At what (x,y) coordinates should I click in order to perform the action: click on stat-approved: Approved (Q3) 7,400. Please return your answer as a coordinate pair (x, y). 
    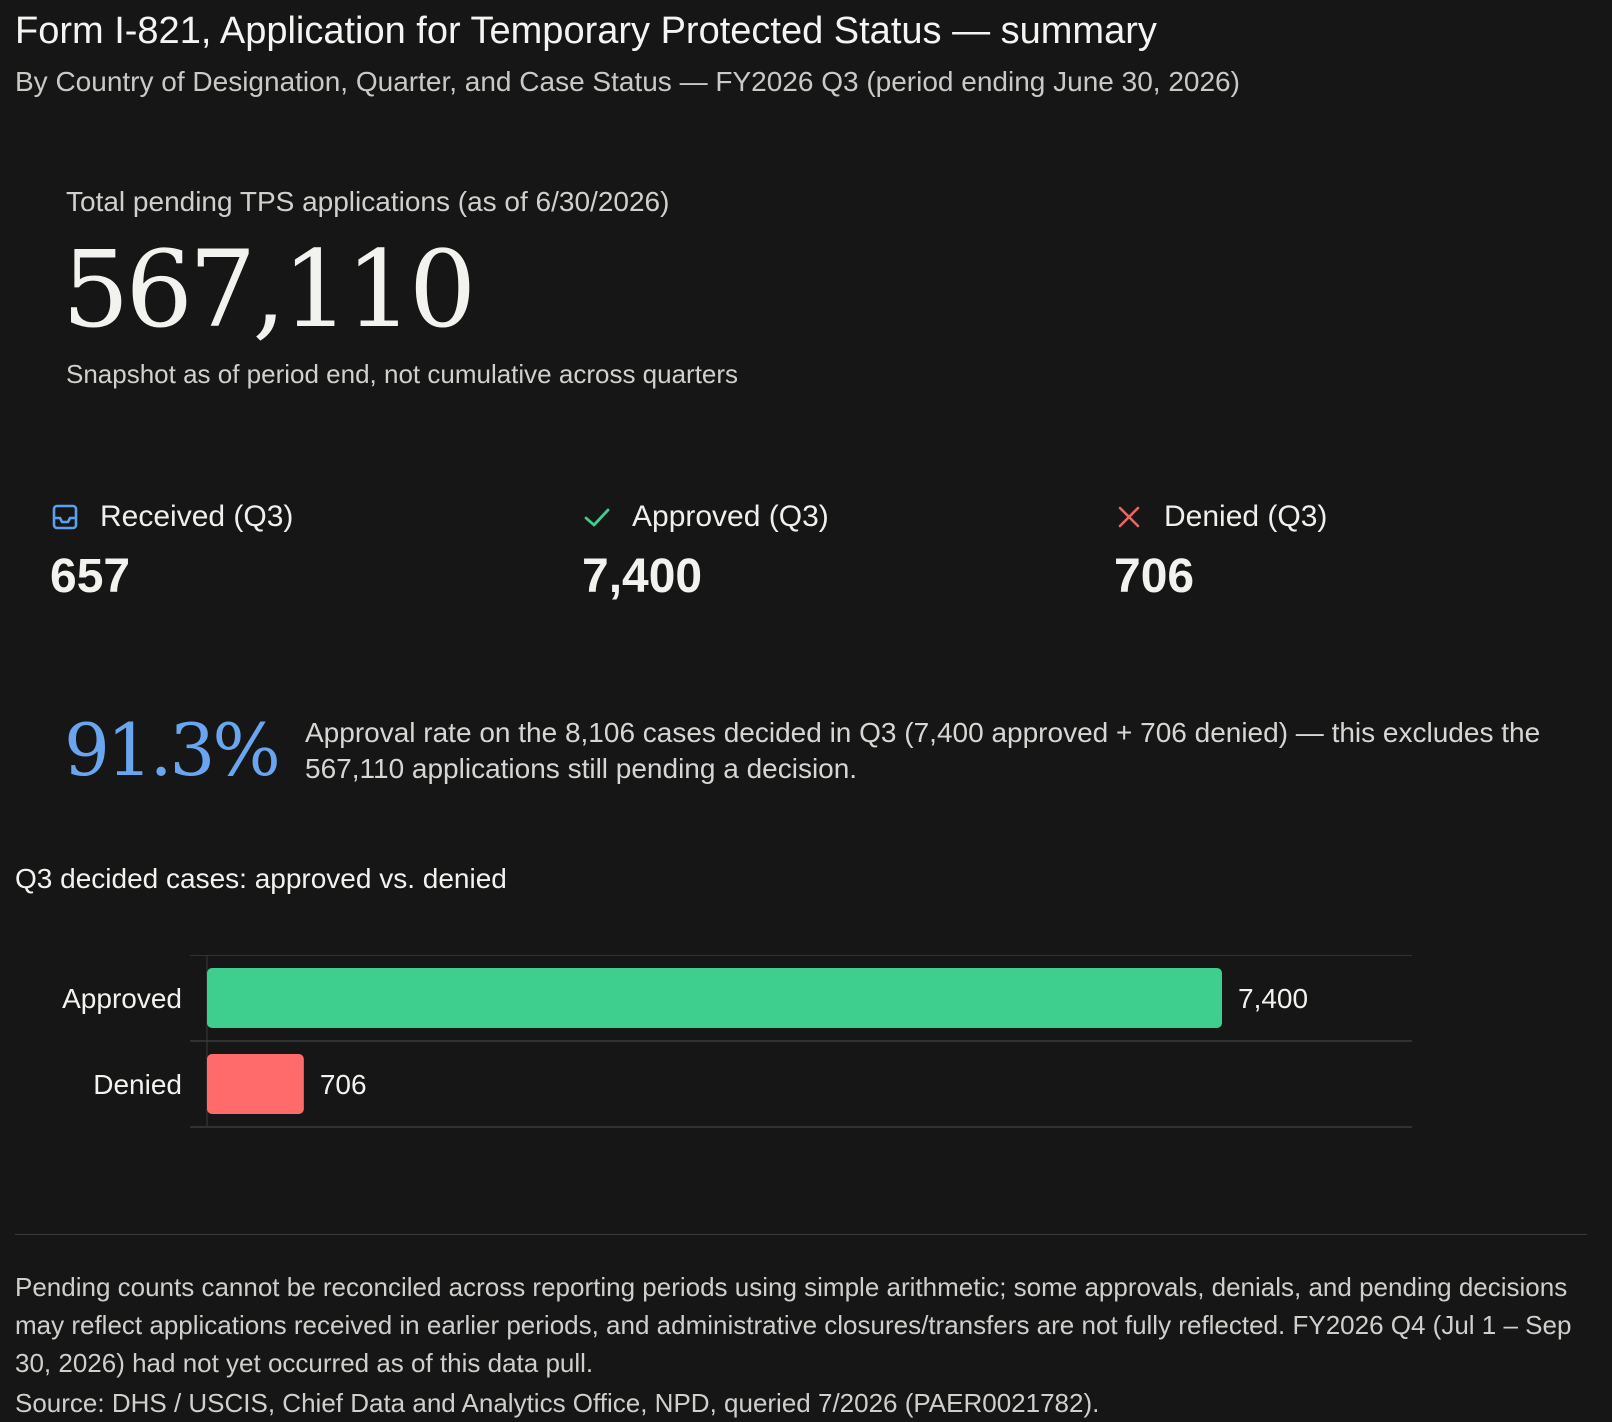
    Looking at the image, I should click on (705, 549).